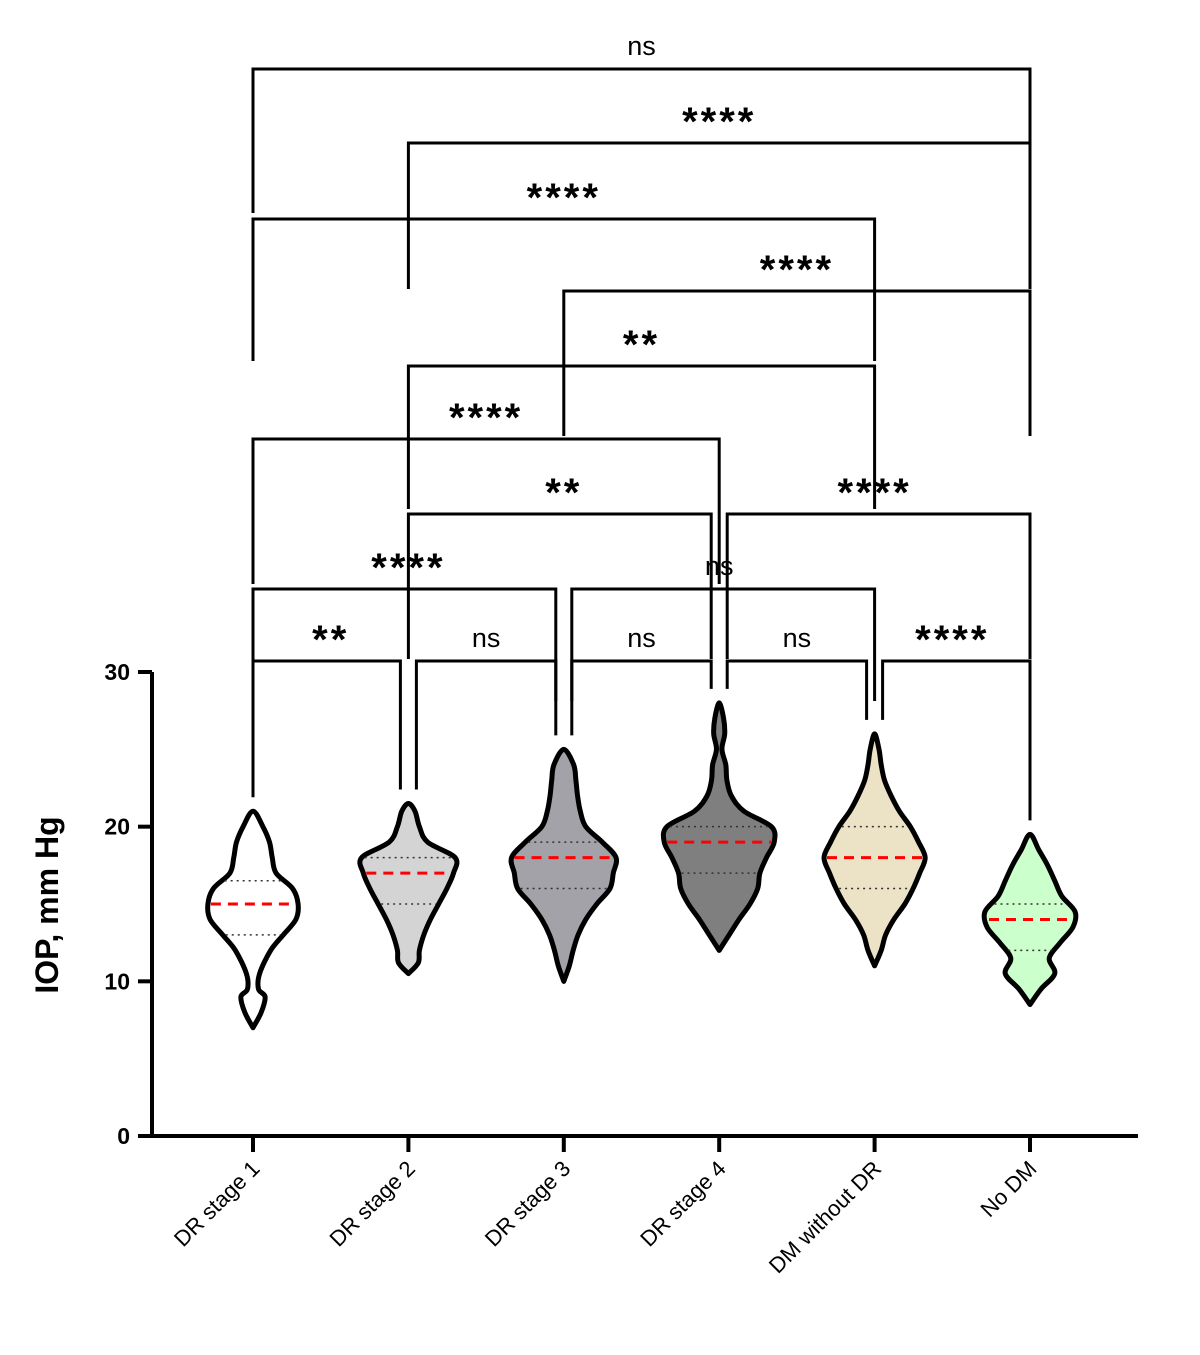 The image size is (1200, 1355). What do you see at coordinates (117, 827) in the screenshot?
I see `y-tick-label: 20` at bounding box center [117, 827].